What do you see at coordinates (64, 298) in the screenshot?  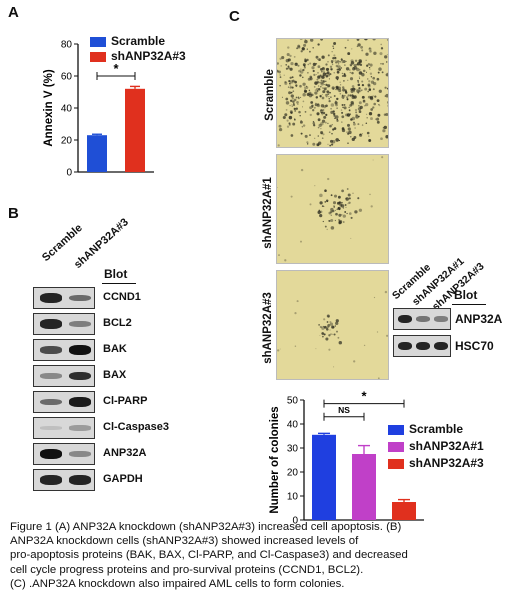 I see `blot-row-ccnd1` at bounding box center [64, 298].